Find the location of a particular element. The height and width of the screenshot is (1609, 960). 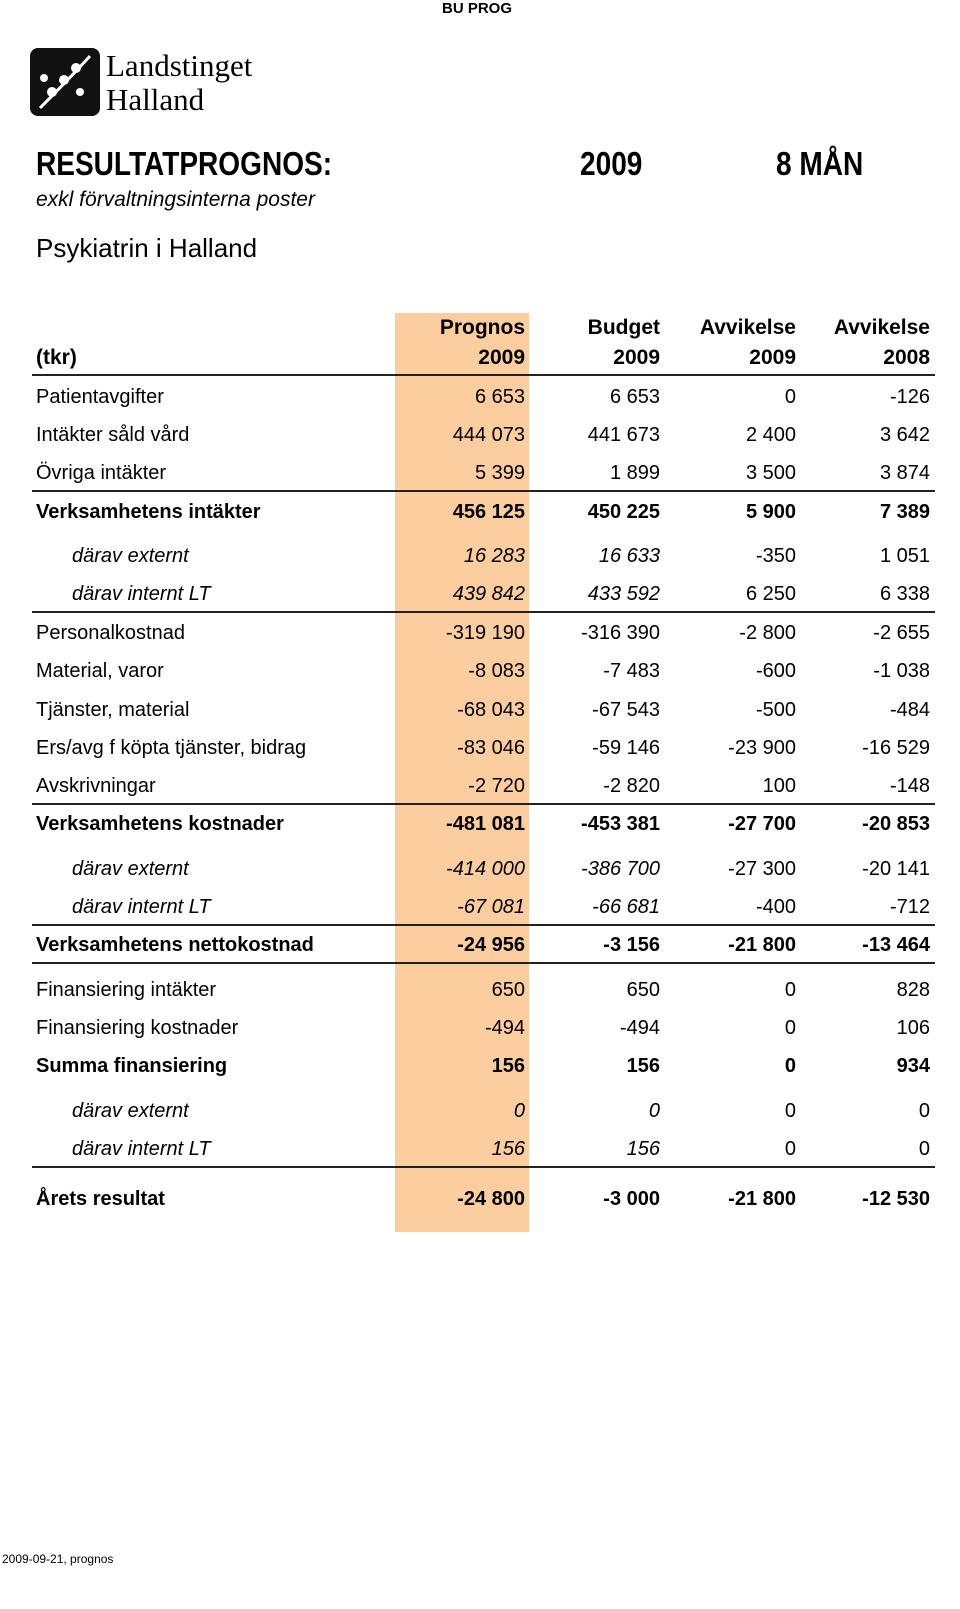

cell: -83 046 is located at coordinates (491, 748).